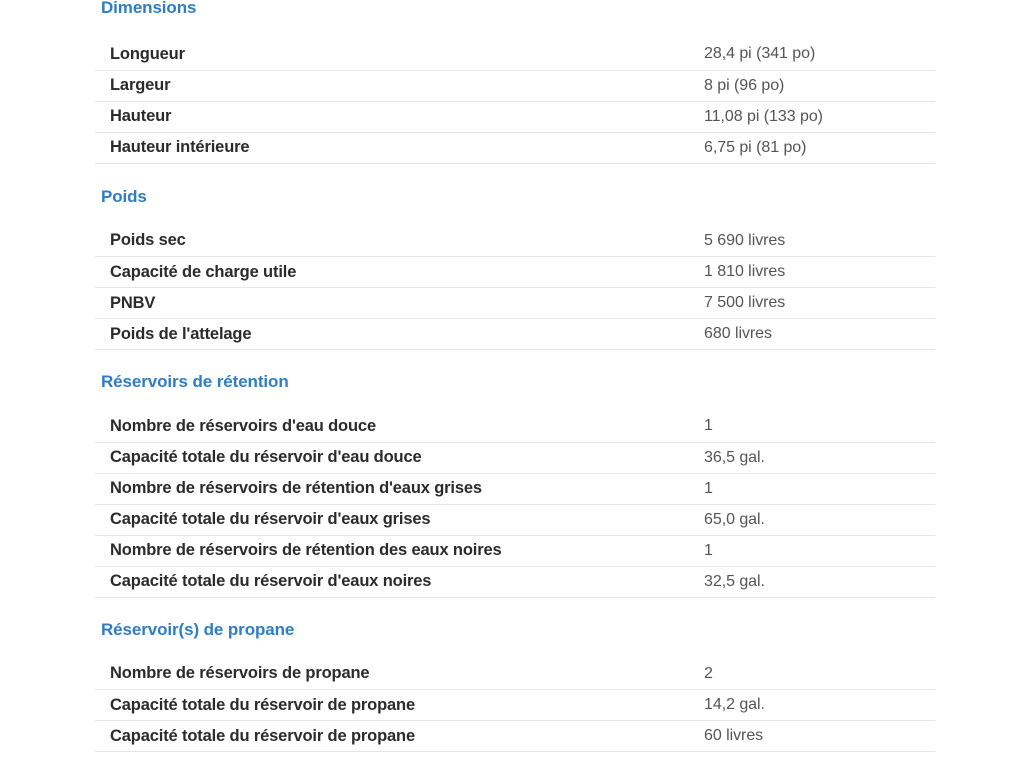 This screenshot has width=1024, height=768. What do you see at coordinates (398, 117) in the screenshot?
I see `spec-label: Hauteur` at bounding box center [398, 117].